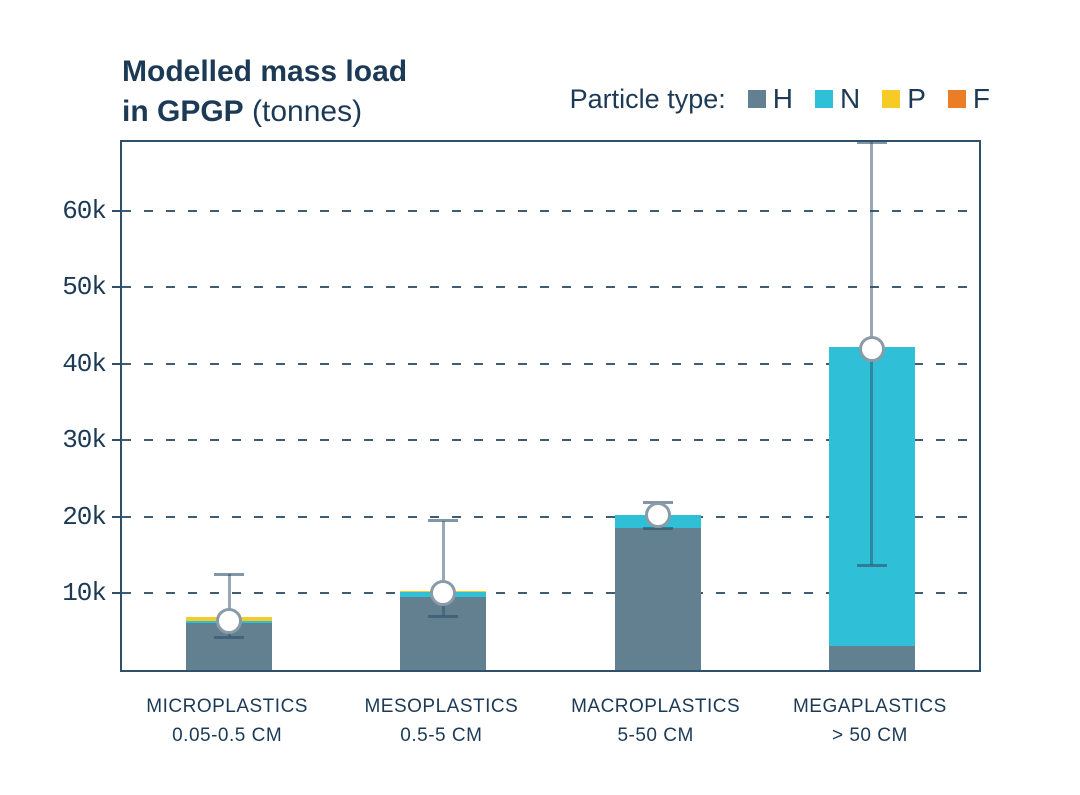 Image resolution: width=1080 pixels, height=795 pixels. I want to click on legend-key-F: F, so click(981, 98).